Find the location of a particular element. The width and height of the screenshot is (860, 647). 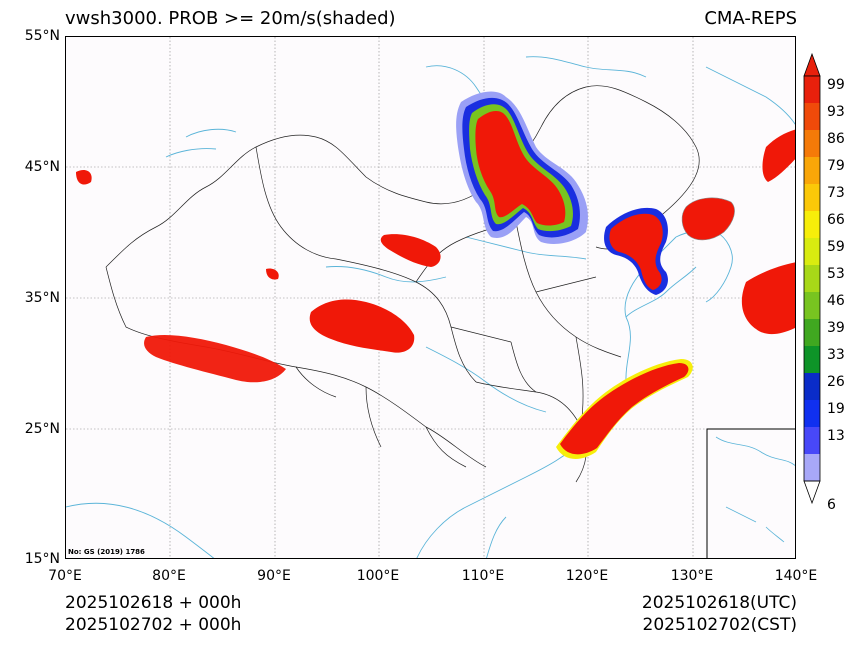

lat-label-55: 55°N is located at coordinates (42, 36).